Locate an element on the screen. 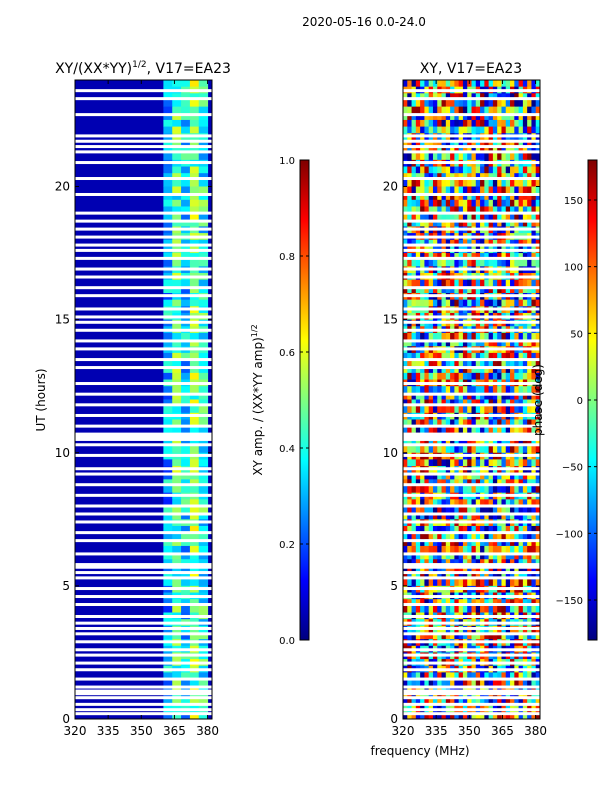 This screenshot has width=600, height=804. colorbar-tick-label: 150 is located at coordinates (573, 201).